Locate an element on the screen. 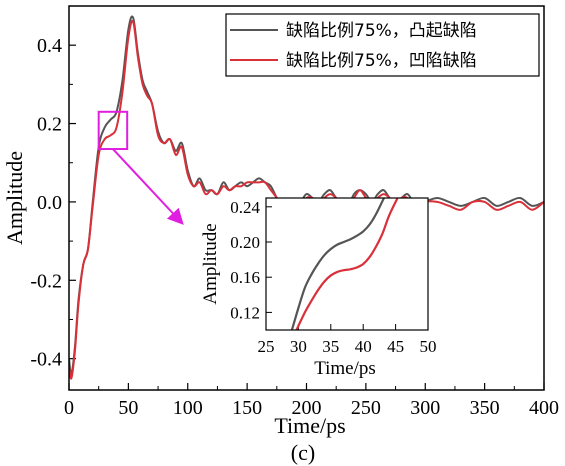  inset-series-line-concave is located at coordinates (347, 264).